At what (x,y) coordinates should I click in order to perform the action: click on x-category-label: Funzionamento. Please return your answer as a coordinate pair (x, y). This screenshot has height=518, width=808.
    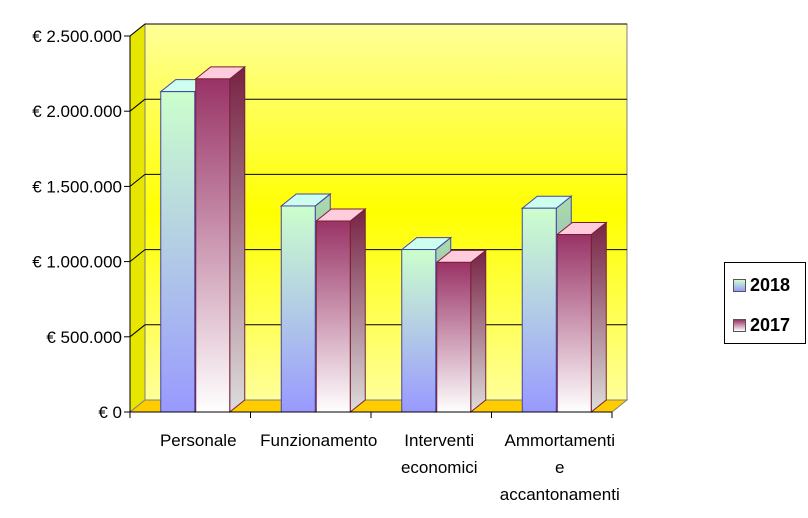
    Looking at the image, I should click on (318, 440).